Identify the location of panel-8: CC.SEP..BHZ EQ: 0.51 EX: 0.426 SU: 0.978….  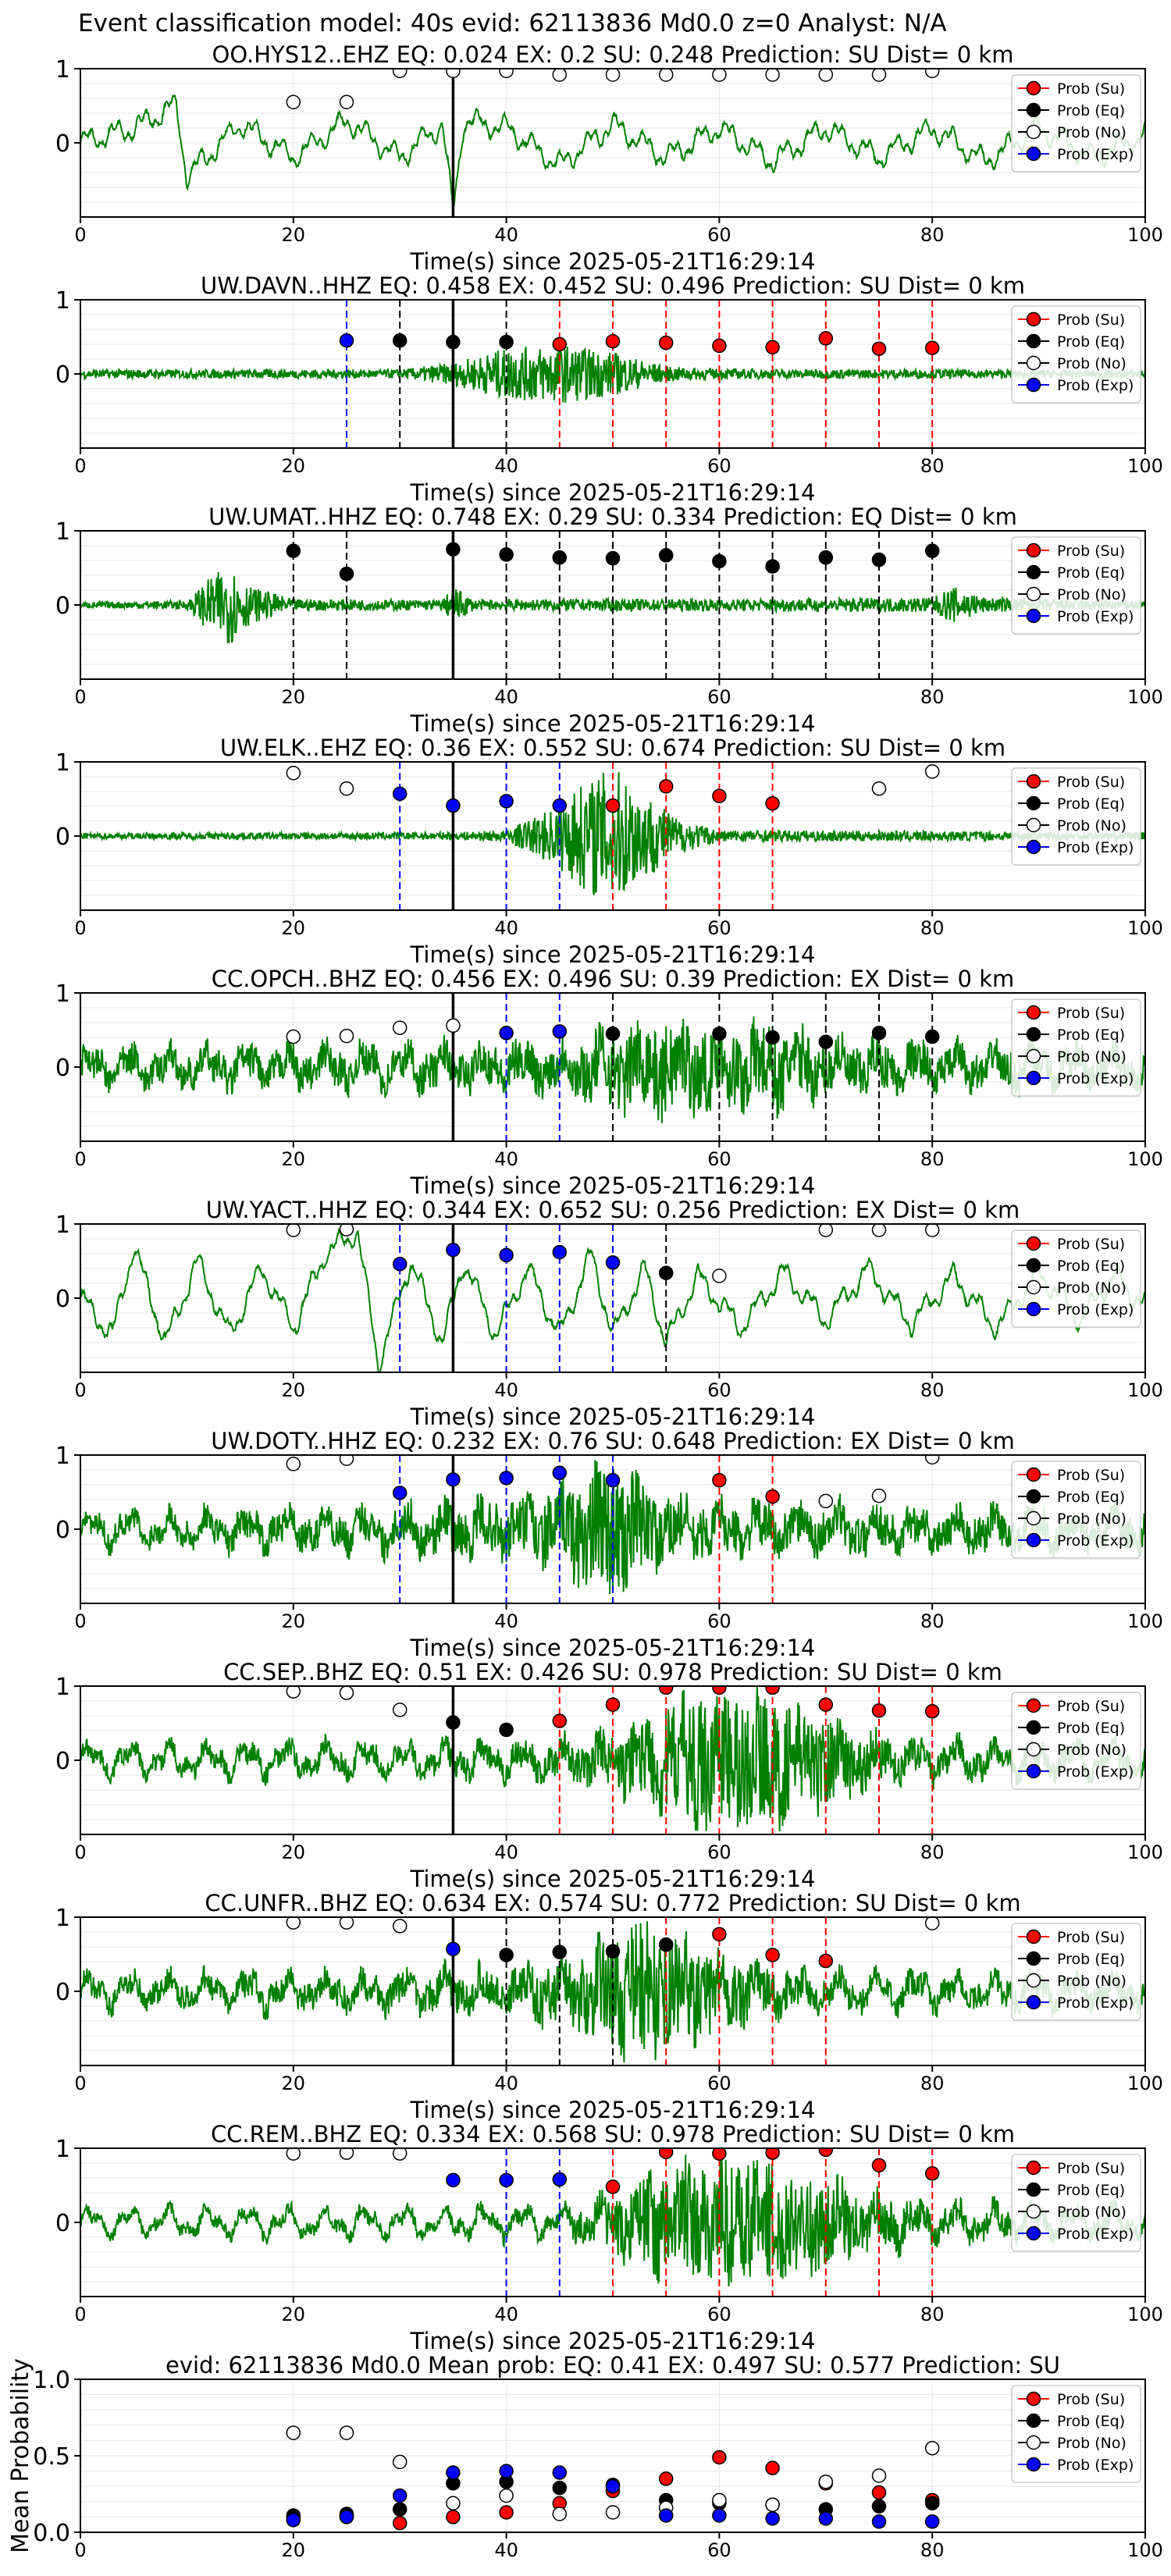
(609, 1776).